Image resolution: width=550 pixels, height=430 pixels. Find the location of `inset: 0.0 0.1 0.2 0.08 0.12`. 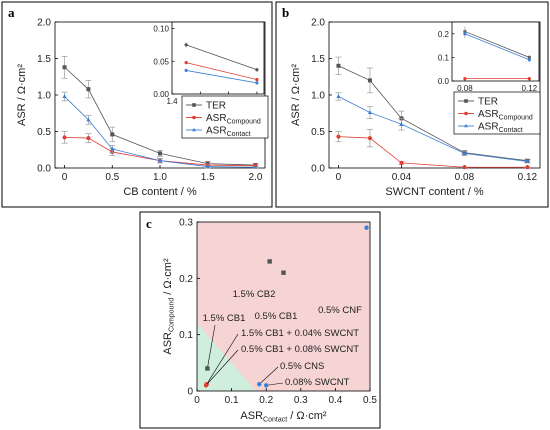

inset: 0.0 0.1 0.2 0.08 0.12 is located at coordinates (489, 57).